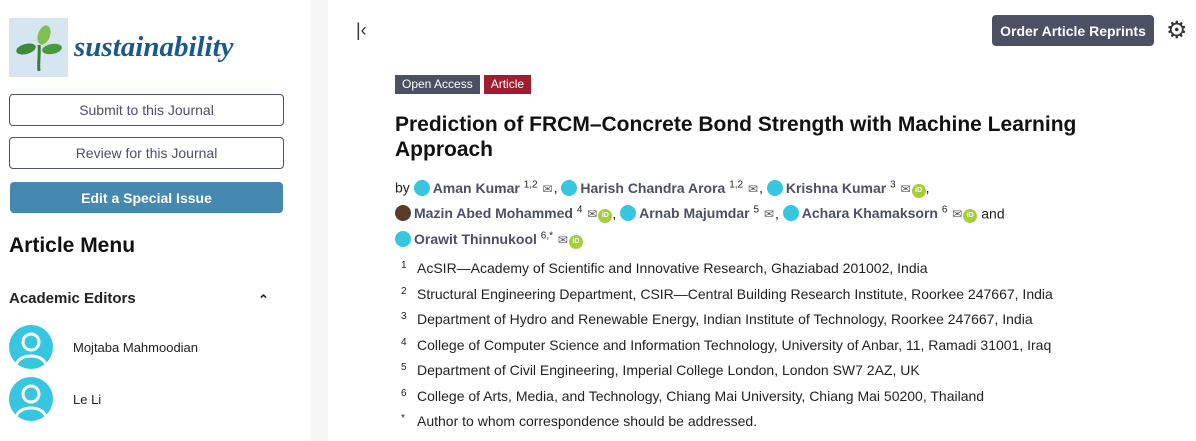 This screenshot has width=1196, height=441. I want to click on author: Mazin Abed Mohammed 4 ✉ iD, so click(504, 214).